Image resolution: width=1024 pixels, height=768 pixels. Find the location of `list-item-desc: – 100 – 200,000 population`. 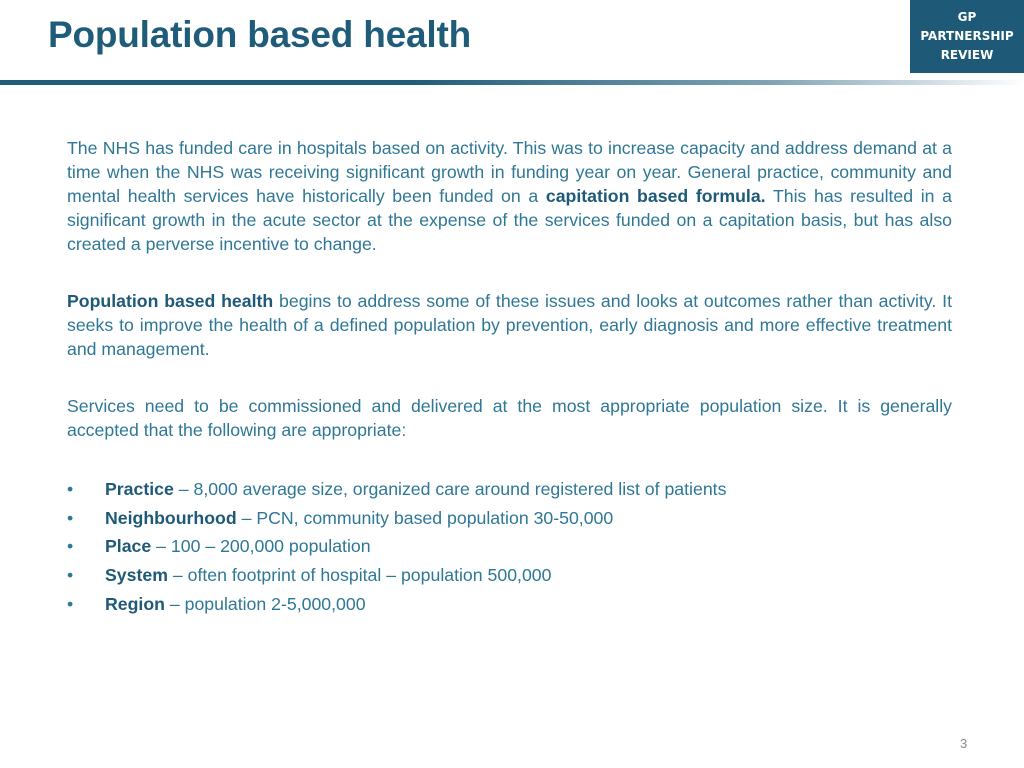

list-item-desc: – 100 – 200,000 population is located at coordinates (261, 546).